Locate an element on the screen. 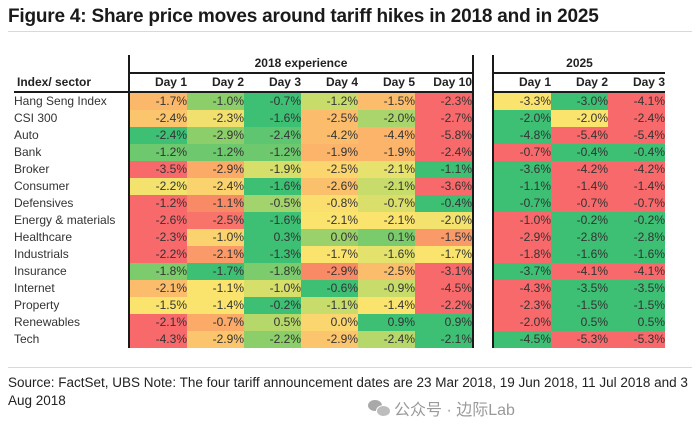 This screenshot has width=700, height=436. heatmap-cell: -0.6% is located at coordinates (329, 288).